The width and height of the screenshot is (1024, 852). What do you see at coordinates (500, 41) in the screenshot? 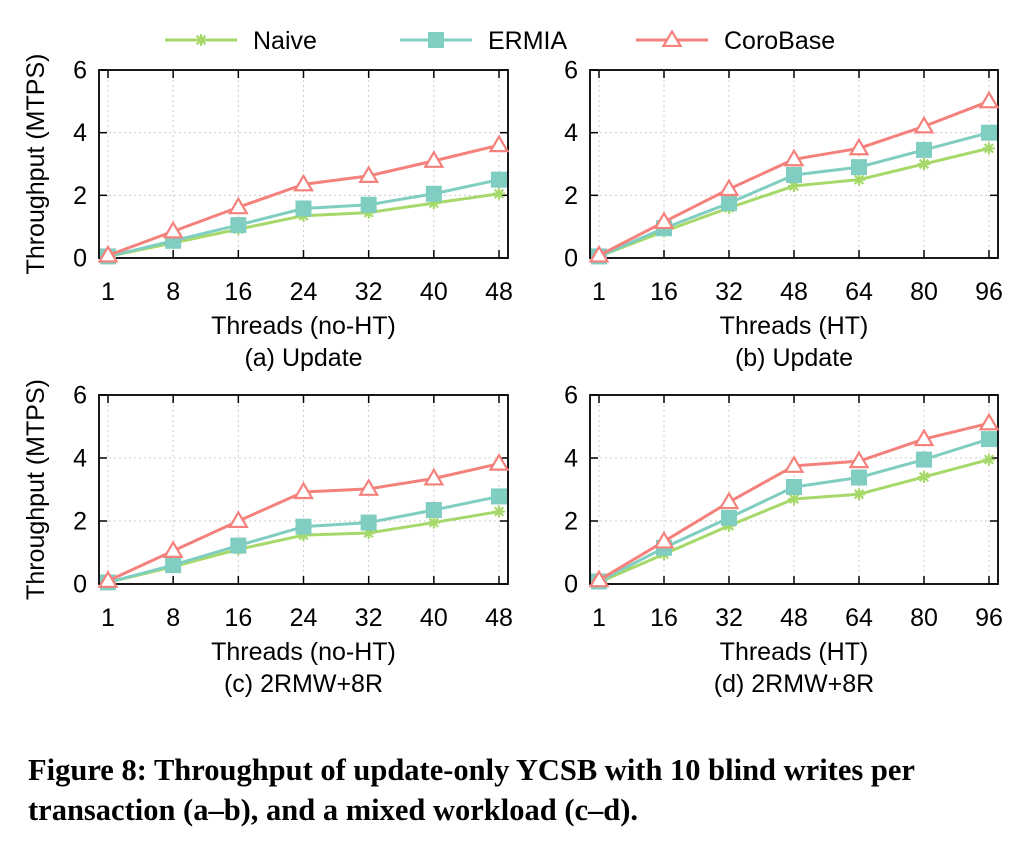
I see `legend: Naive ERMIA CoroBase` at bounding box center [500, 41].